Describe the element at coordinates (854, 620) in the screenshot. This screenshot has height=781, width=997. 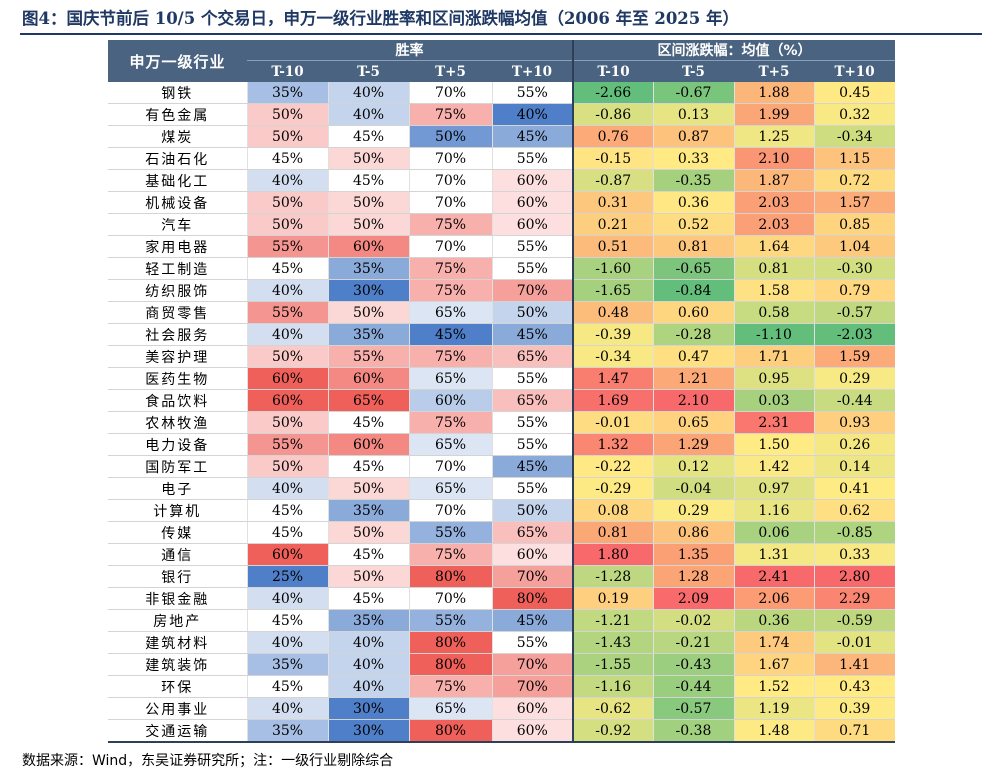
I see `return-cell: -0.59` at that location.